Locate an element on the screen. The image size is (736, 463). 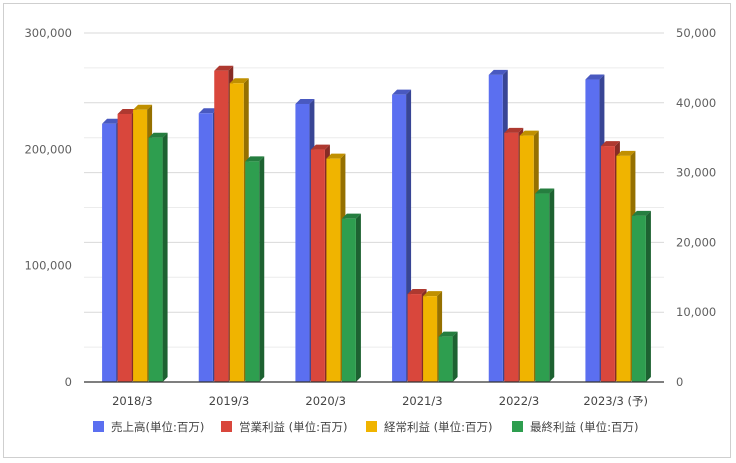
right-axis-ticks: 0 10,000 20,000 30,000 40,000 50,000 is located at coordinates (696, 207).